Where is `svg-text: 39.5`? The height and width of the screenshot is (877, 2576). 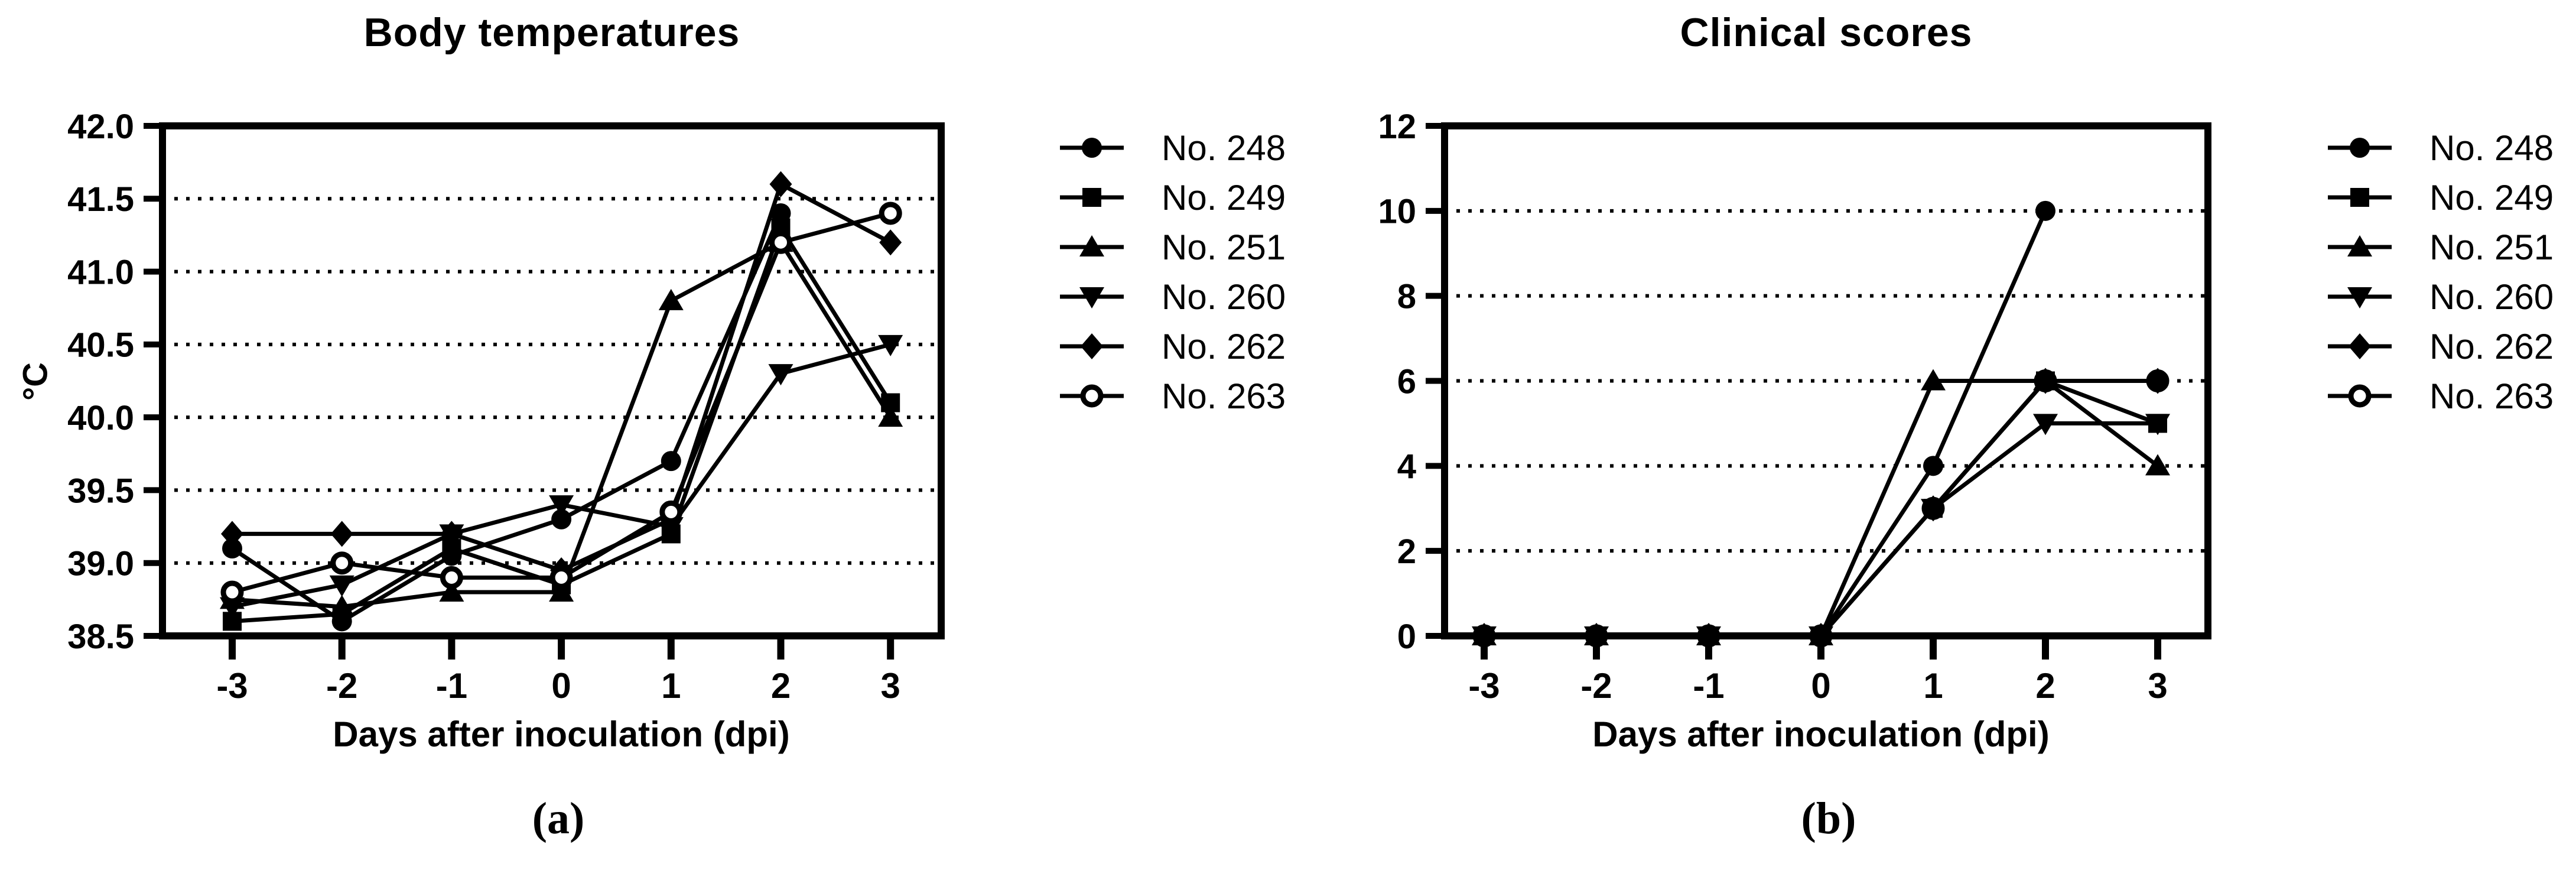
svg-text: 39.5 is located at coordinates (101, 491).